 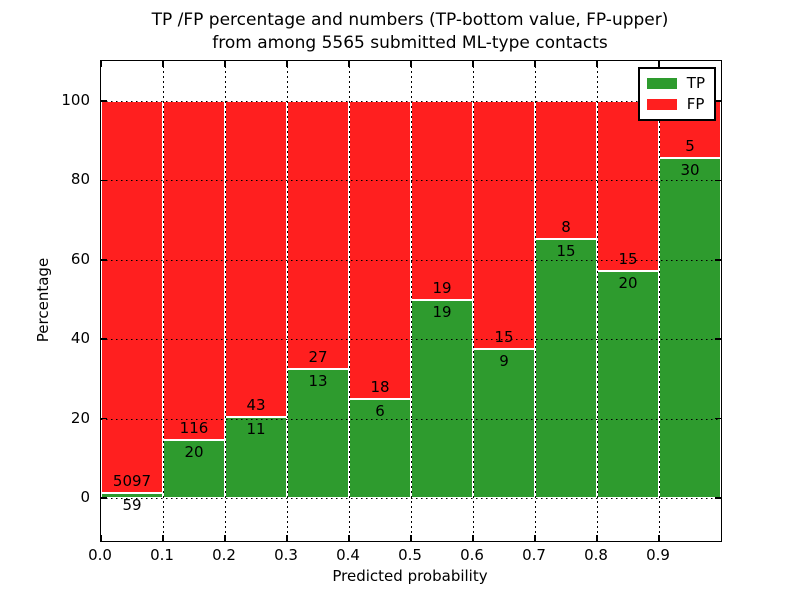 What do you see at coordinates (534, 555) in the screenshot?
I see `x-tick-label: 0.7` at bounding box center [534, 555].